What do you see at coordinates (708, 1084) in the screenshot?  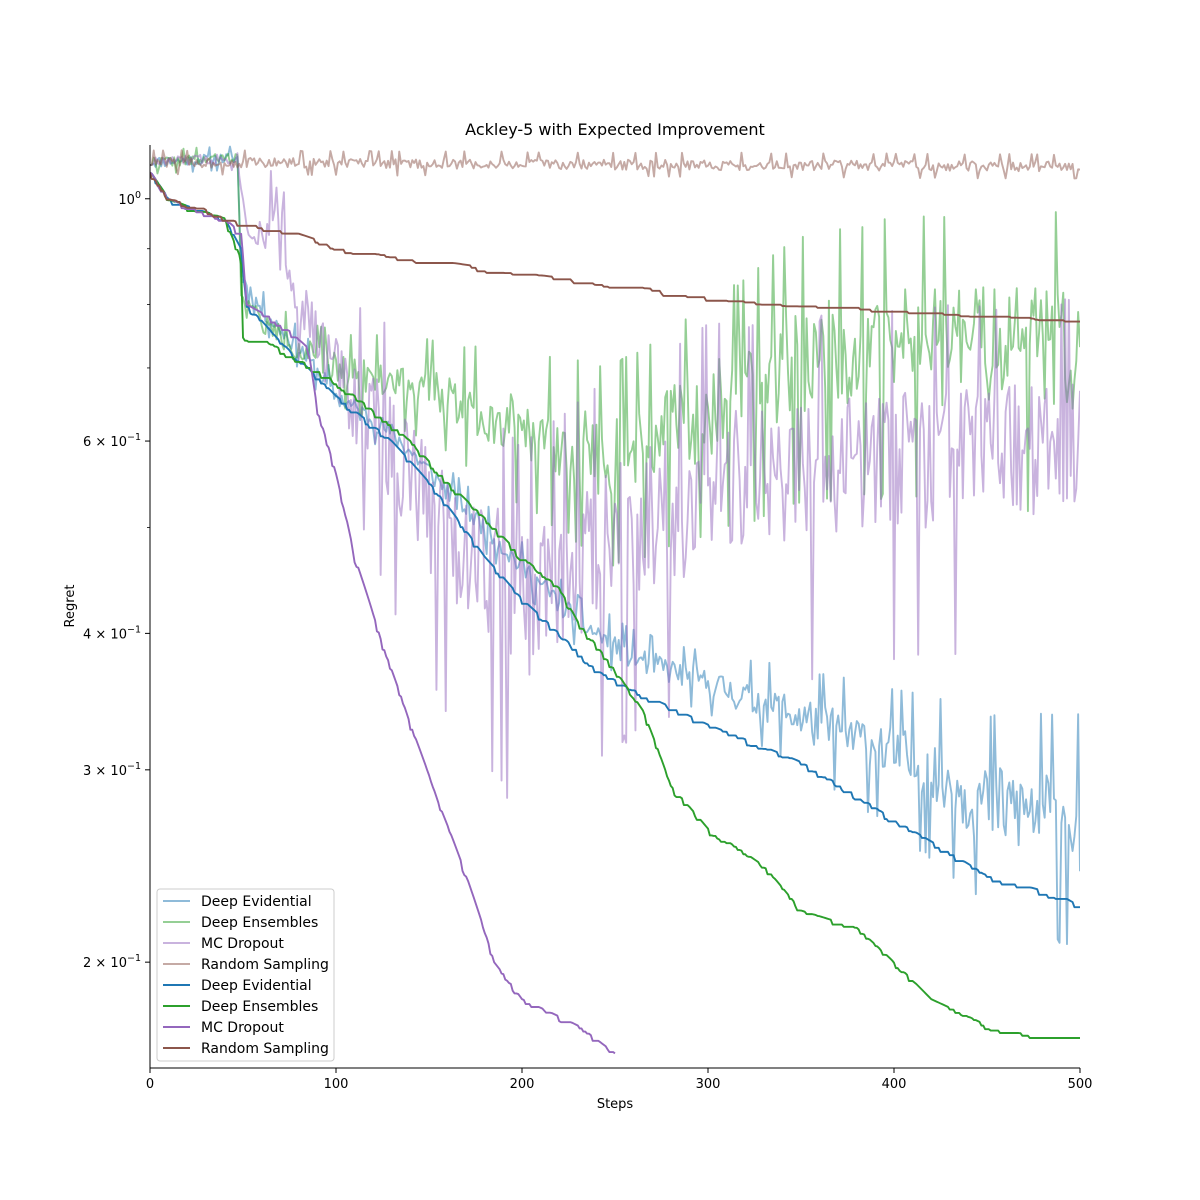 I see `x-tick-label: 300` at bounding box center [708, 1084].